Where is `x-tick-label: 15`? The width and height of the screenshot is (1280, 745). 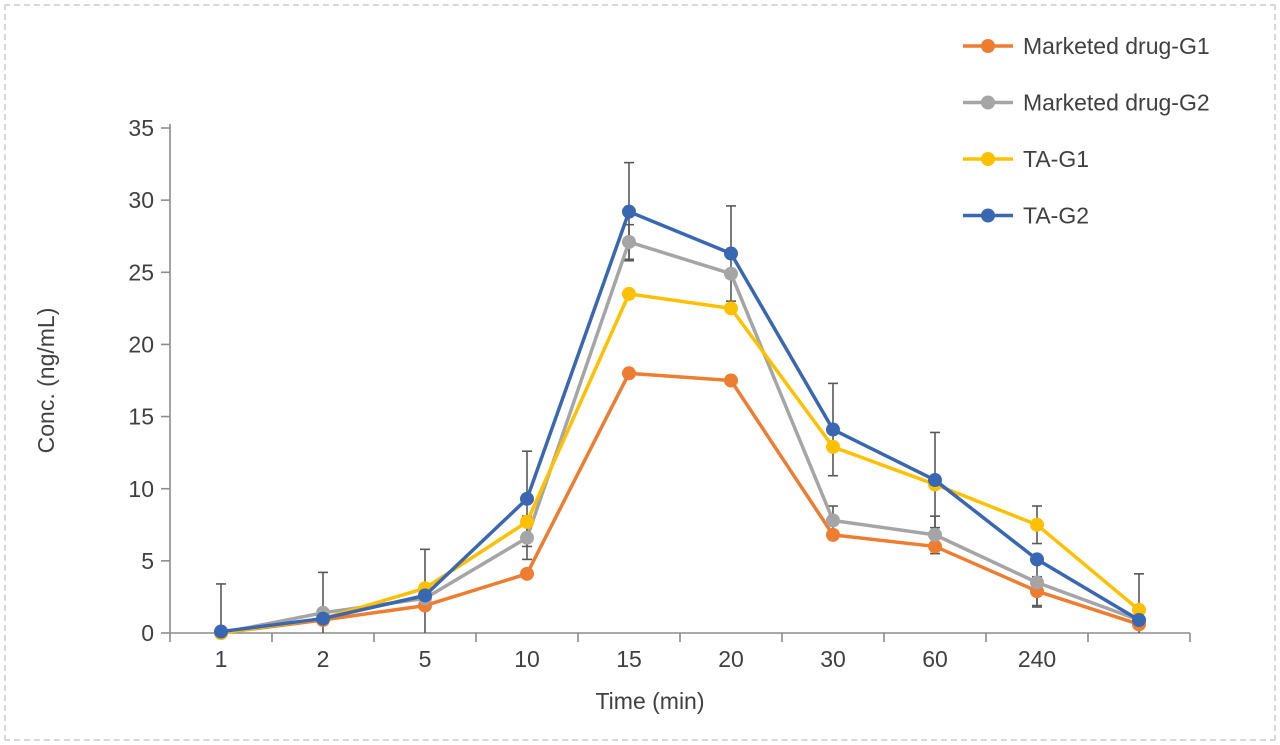
x-tick-label: 15 is located at coordinates (629, 659).